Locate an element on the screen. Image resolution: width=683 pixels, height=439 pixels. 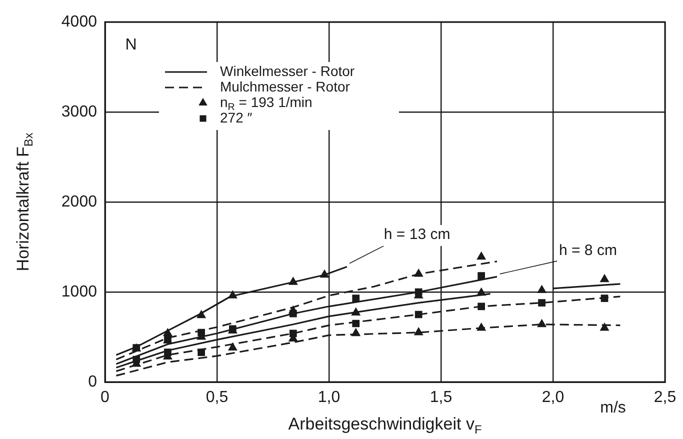
y-tick-label: 0 is located at coordinates (93, 381).